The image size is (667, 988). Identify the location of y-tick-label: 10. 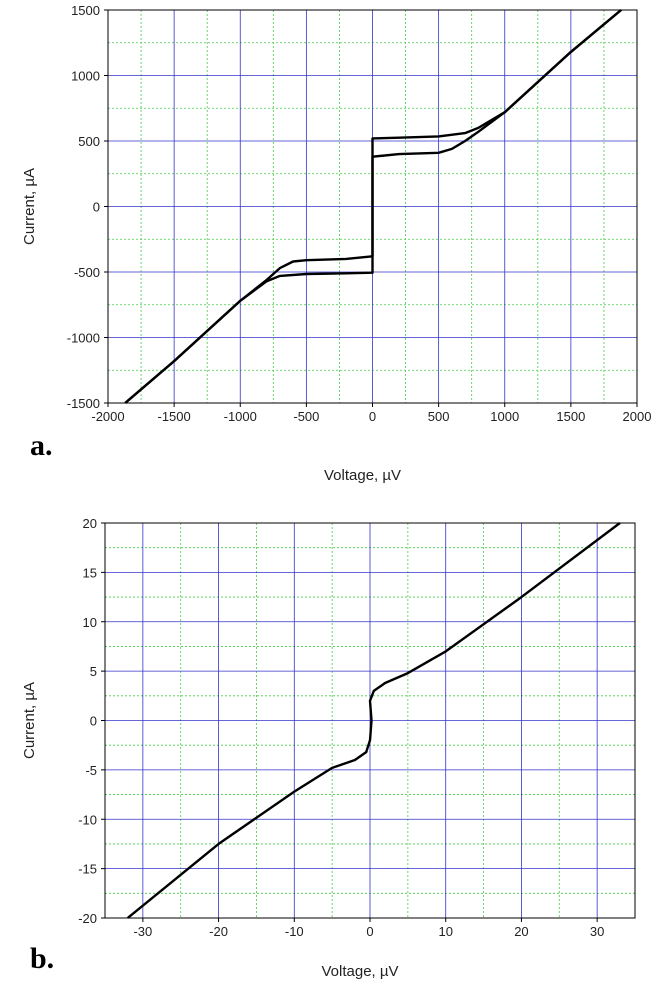
(90, 622).